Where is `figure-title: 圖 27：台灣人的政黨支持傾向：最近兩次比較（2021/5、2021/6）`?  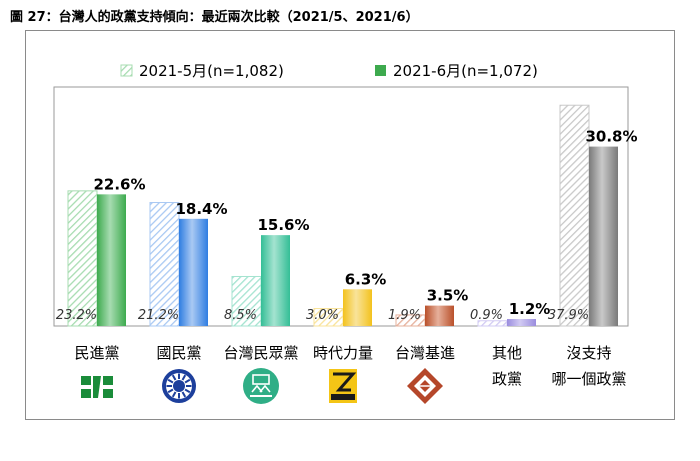 figure-title: 圖 27：台灣人的政黨支持傾向：最近兩次比較（2021/5、2021/6） is located at coordinates (214, 17).